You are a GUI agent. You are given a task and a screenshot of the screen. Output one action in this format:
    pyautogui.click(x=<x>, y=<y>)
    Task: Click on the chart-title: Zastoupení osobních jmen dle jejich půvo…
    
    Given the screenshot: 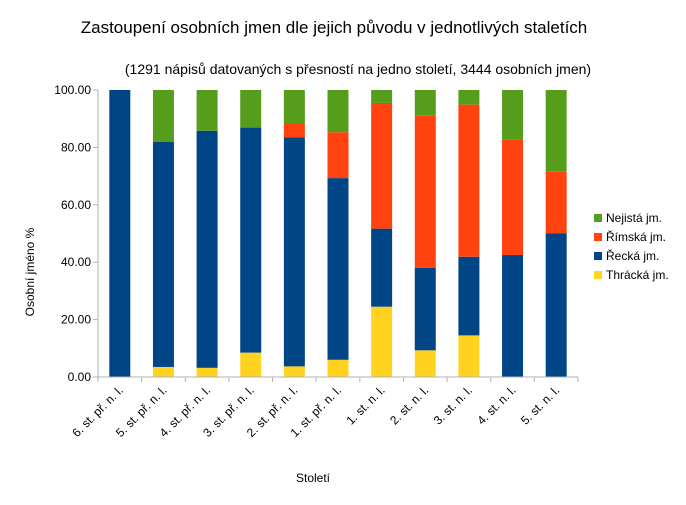 What is the action you would take?
    pyautogui.click(x=334, y=27)
    